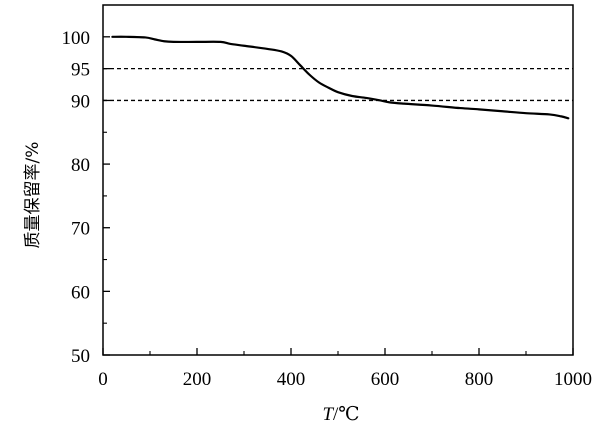  I want to click on y-tick-label: 95, so click(80, 70).